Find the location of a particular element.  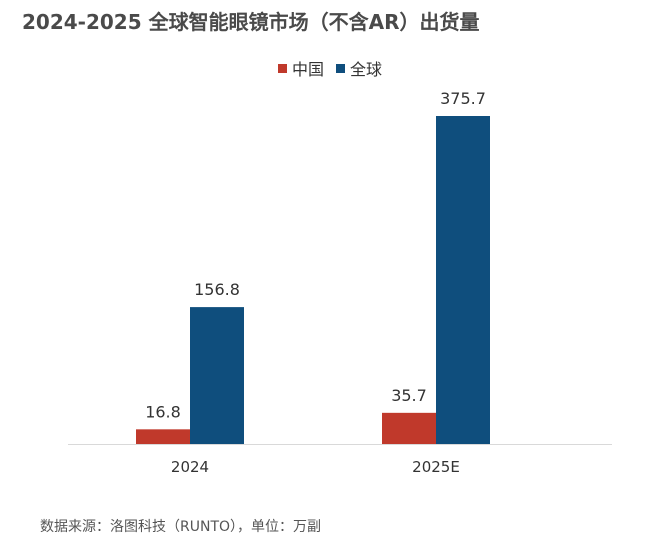

legend-swatch-global is located at coordinates (340, 68).